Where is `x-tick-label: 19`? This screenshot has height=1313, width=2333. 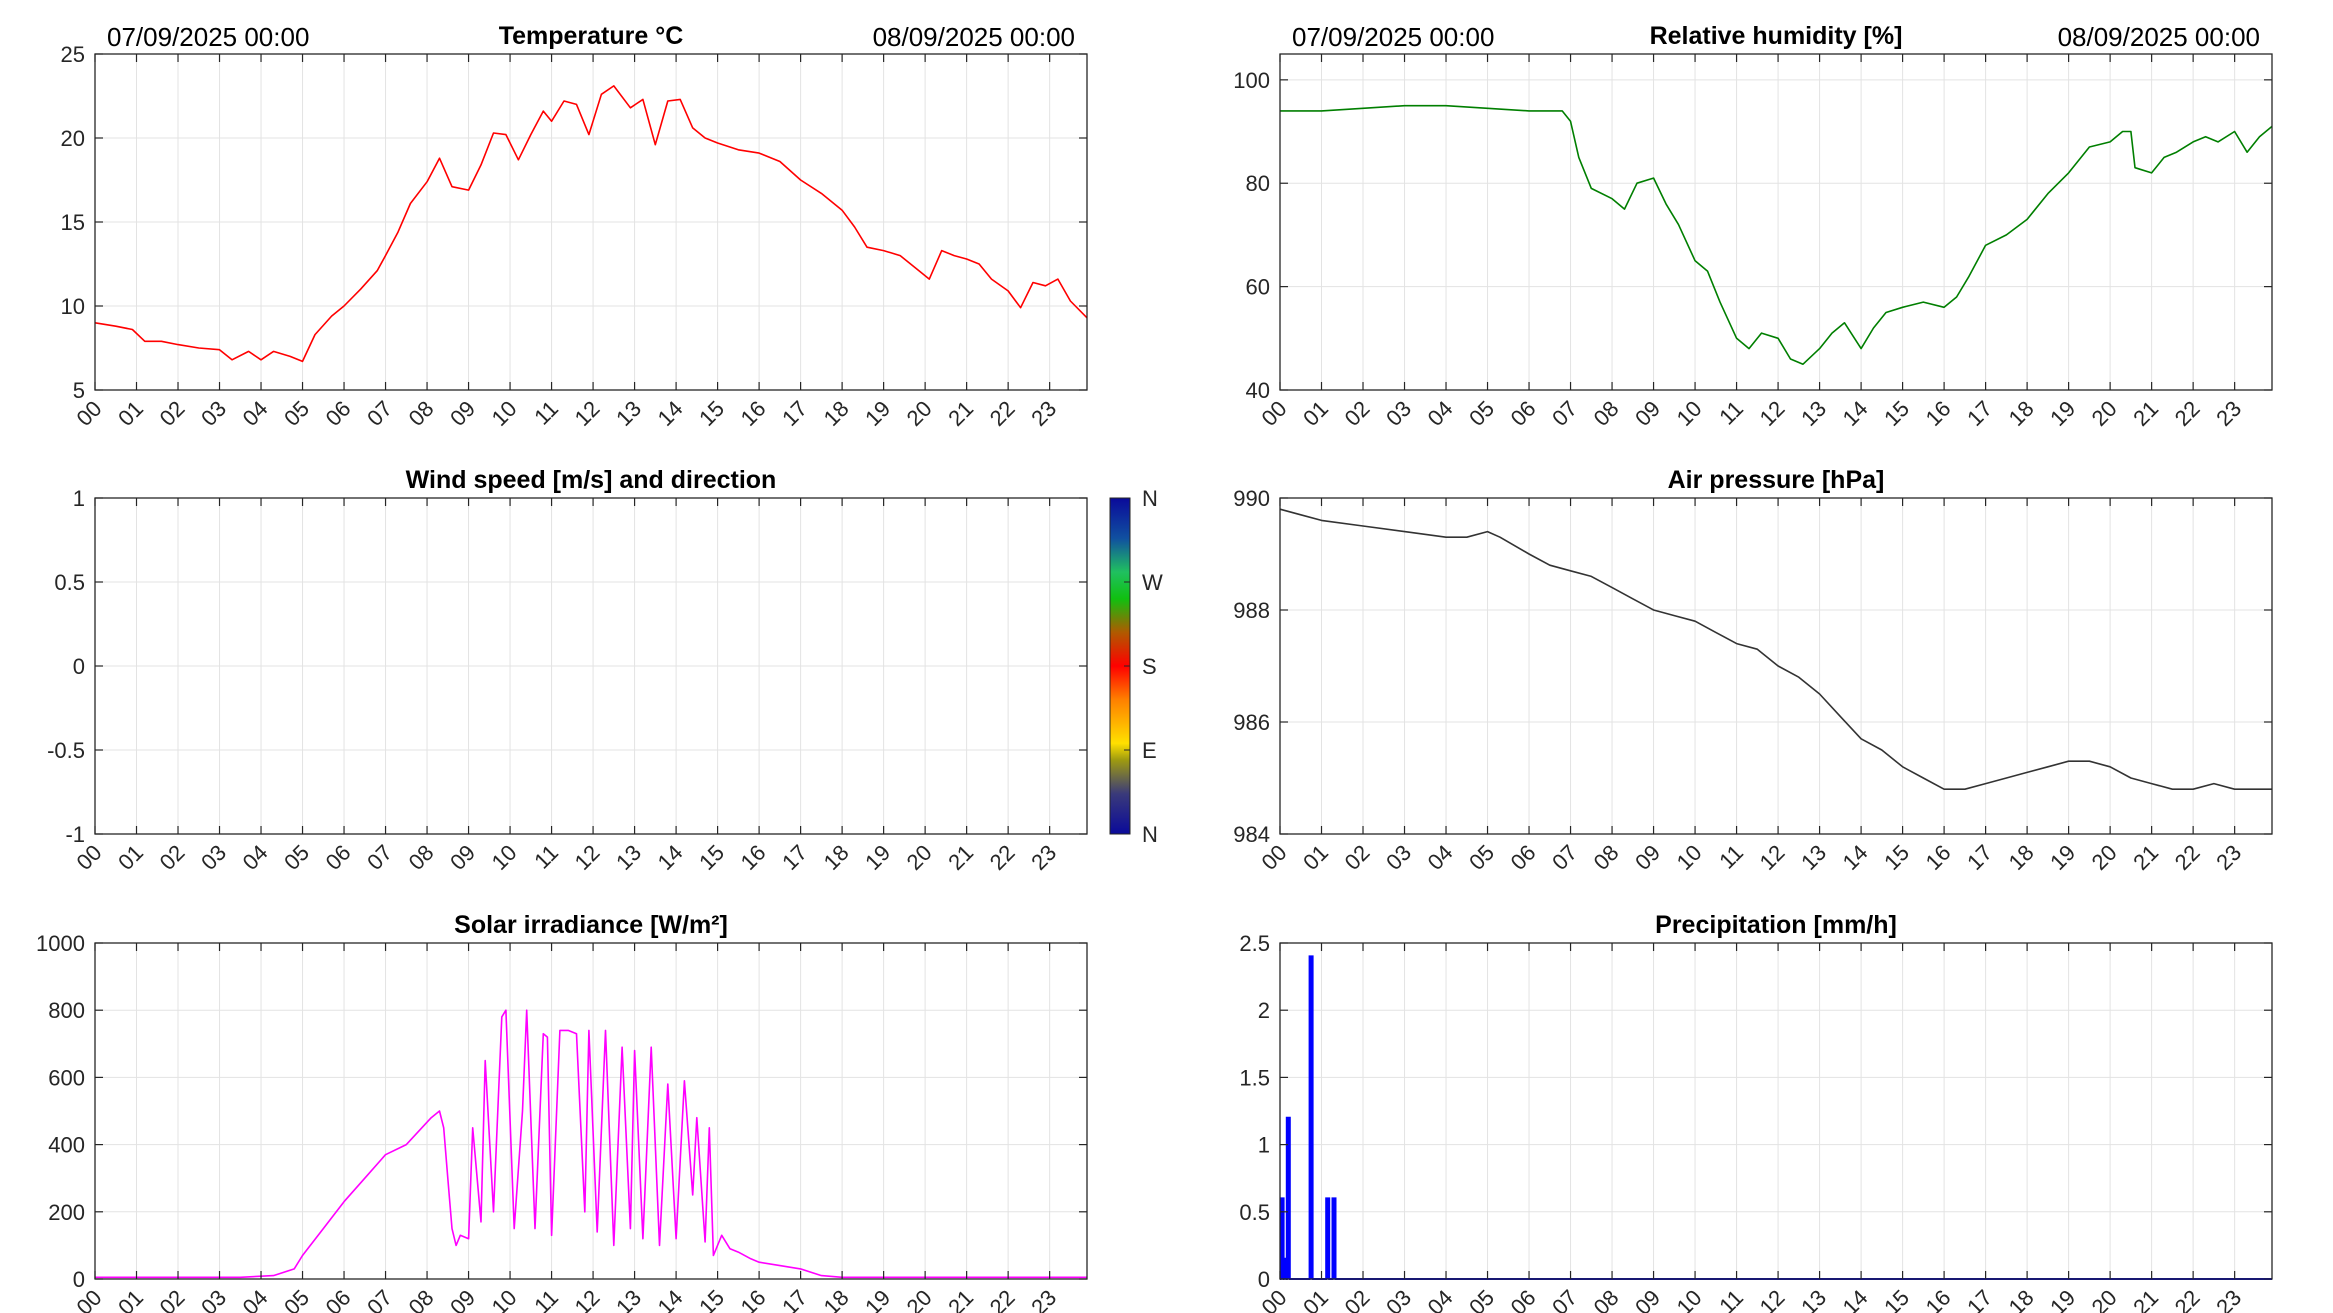 x-tick-label: 19 is located at coordinates (2062, 857).